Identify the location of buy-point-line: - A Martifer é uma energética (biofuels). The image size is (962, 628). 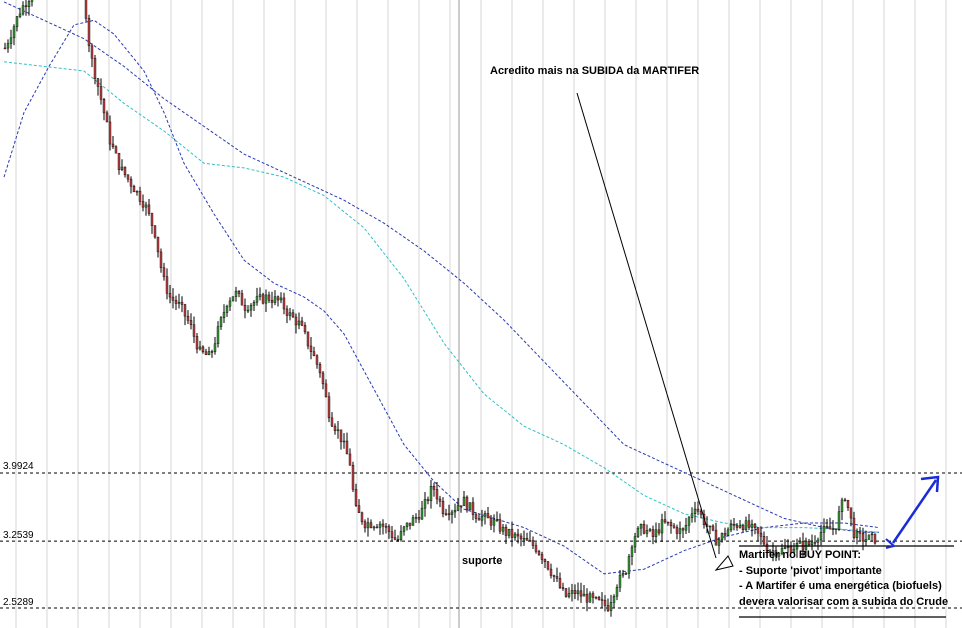
(840, 586).